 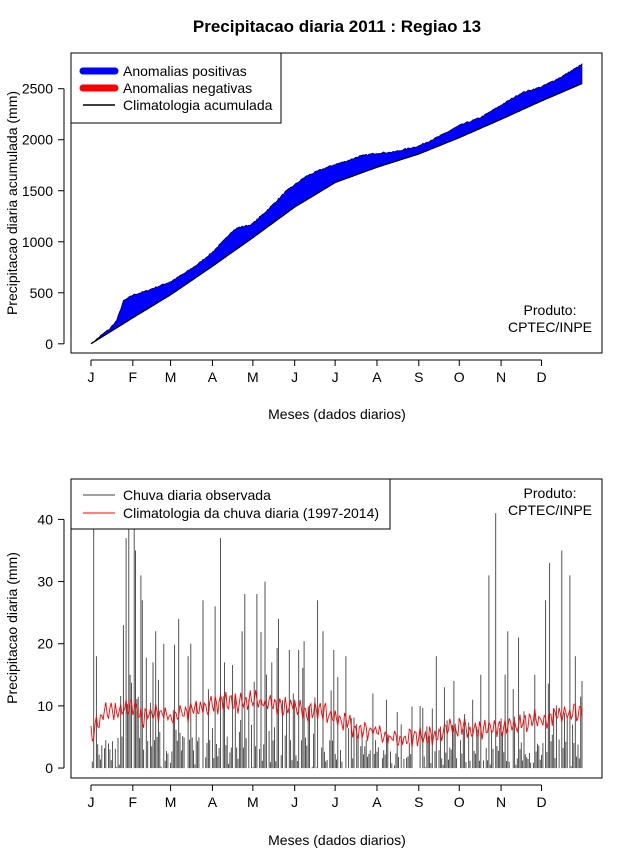 I want to click on legend-label-climatology: Climatologia acumulada, so click(x=198, y=105).